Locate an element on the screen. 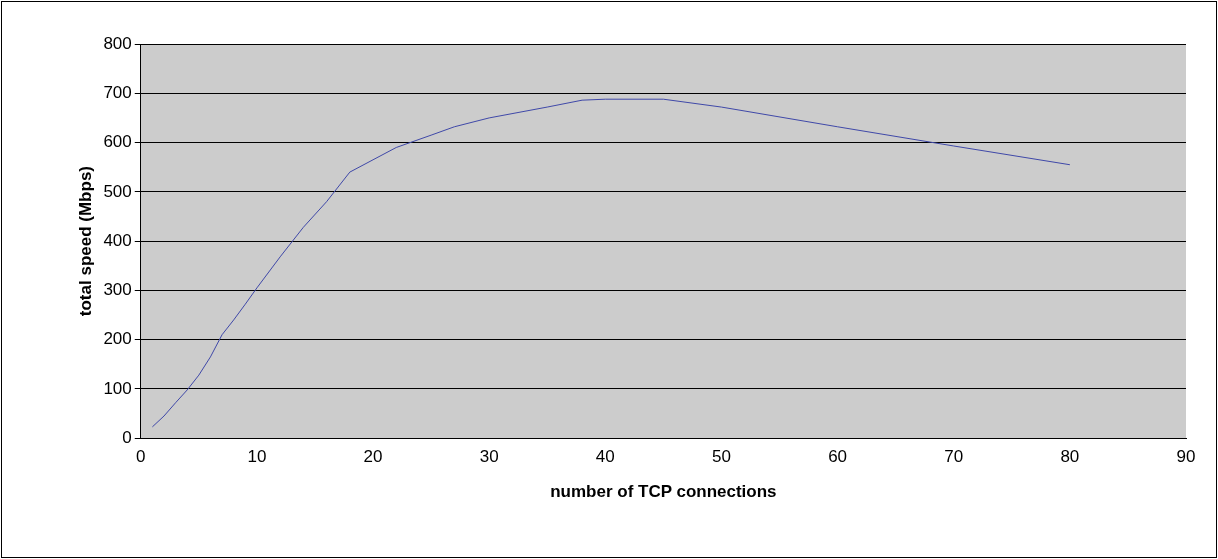 Image resolution: width=1218 pixels, height=559 pixels. x-tick-label: 30 is located at coordinates (489, 457).